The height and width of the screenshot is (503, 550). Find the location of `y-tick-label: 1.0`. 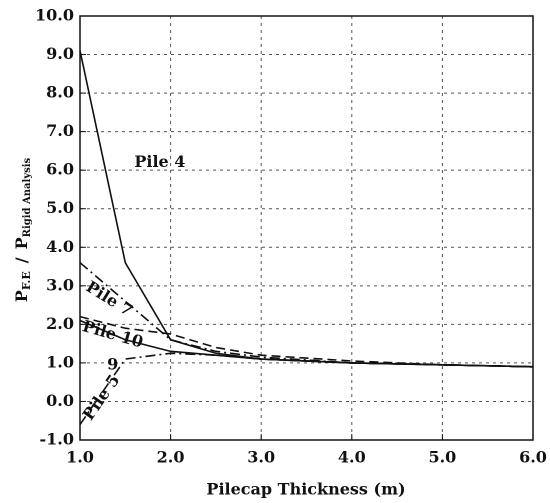

y-tick-label: 1.0 is located at coordinates (60, 361).